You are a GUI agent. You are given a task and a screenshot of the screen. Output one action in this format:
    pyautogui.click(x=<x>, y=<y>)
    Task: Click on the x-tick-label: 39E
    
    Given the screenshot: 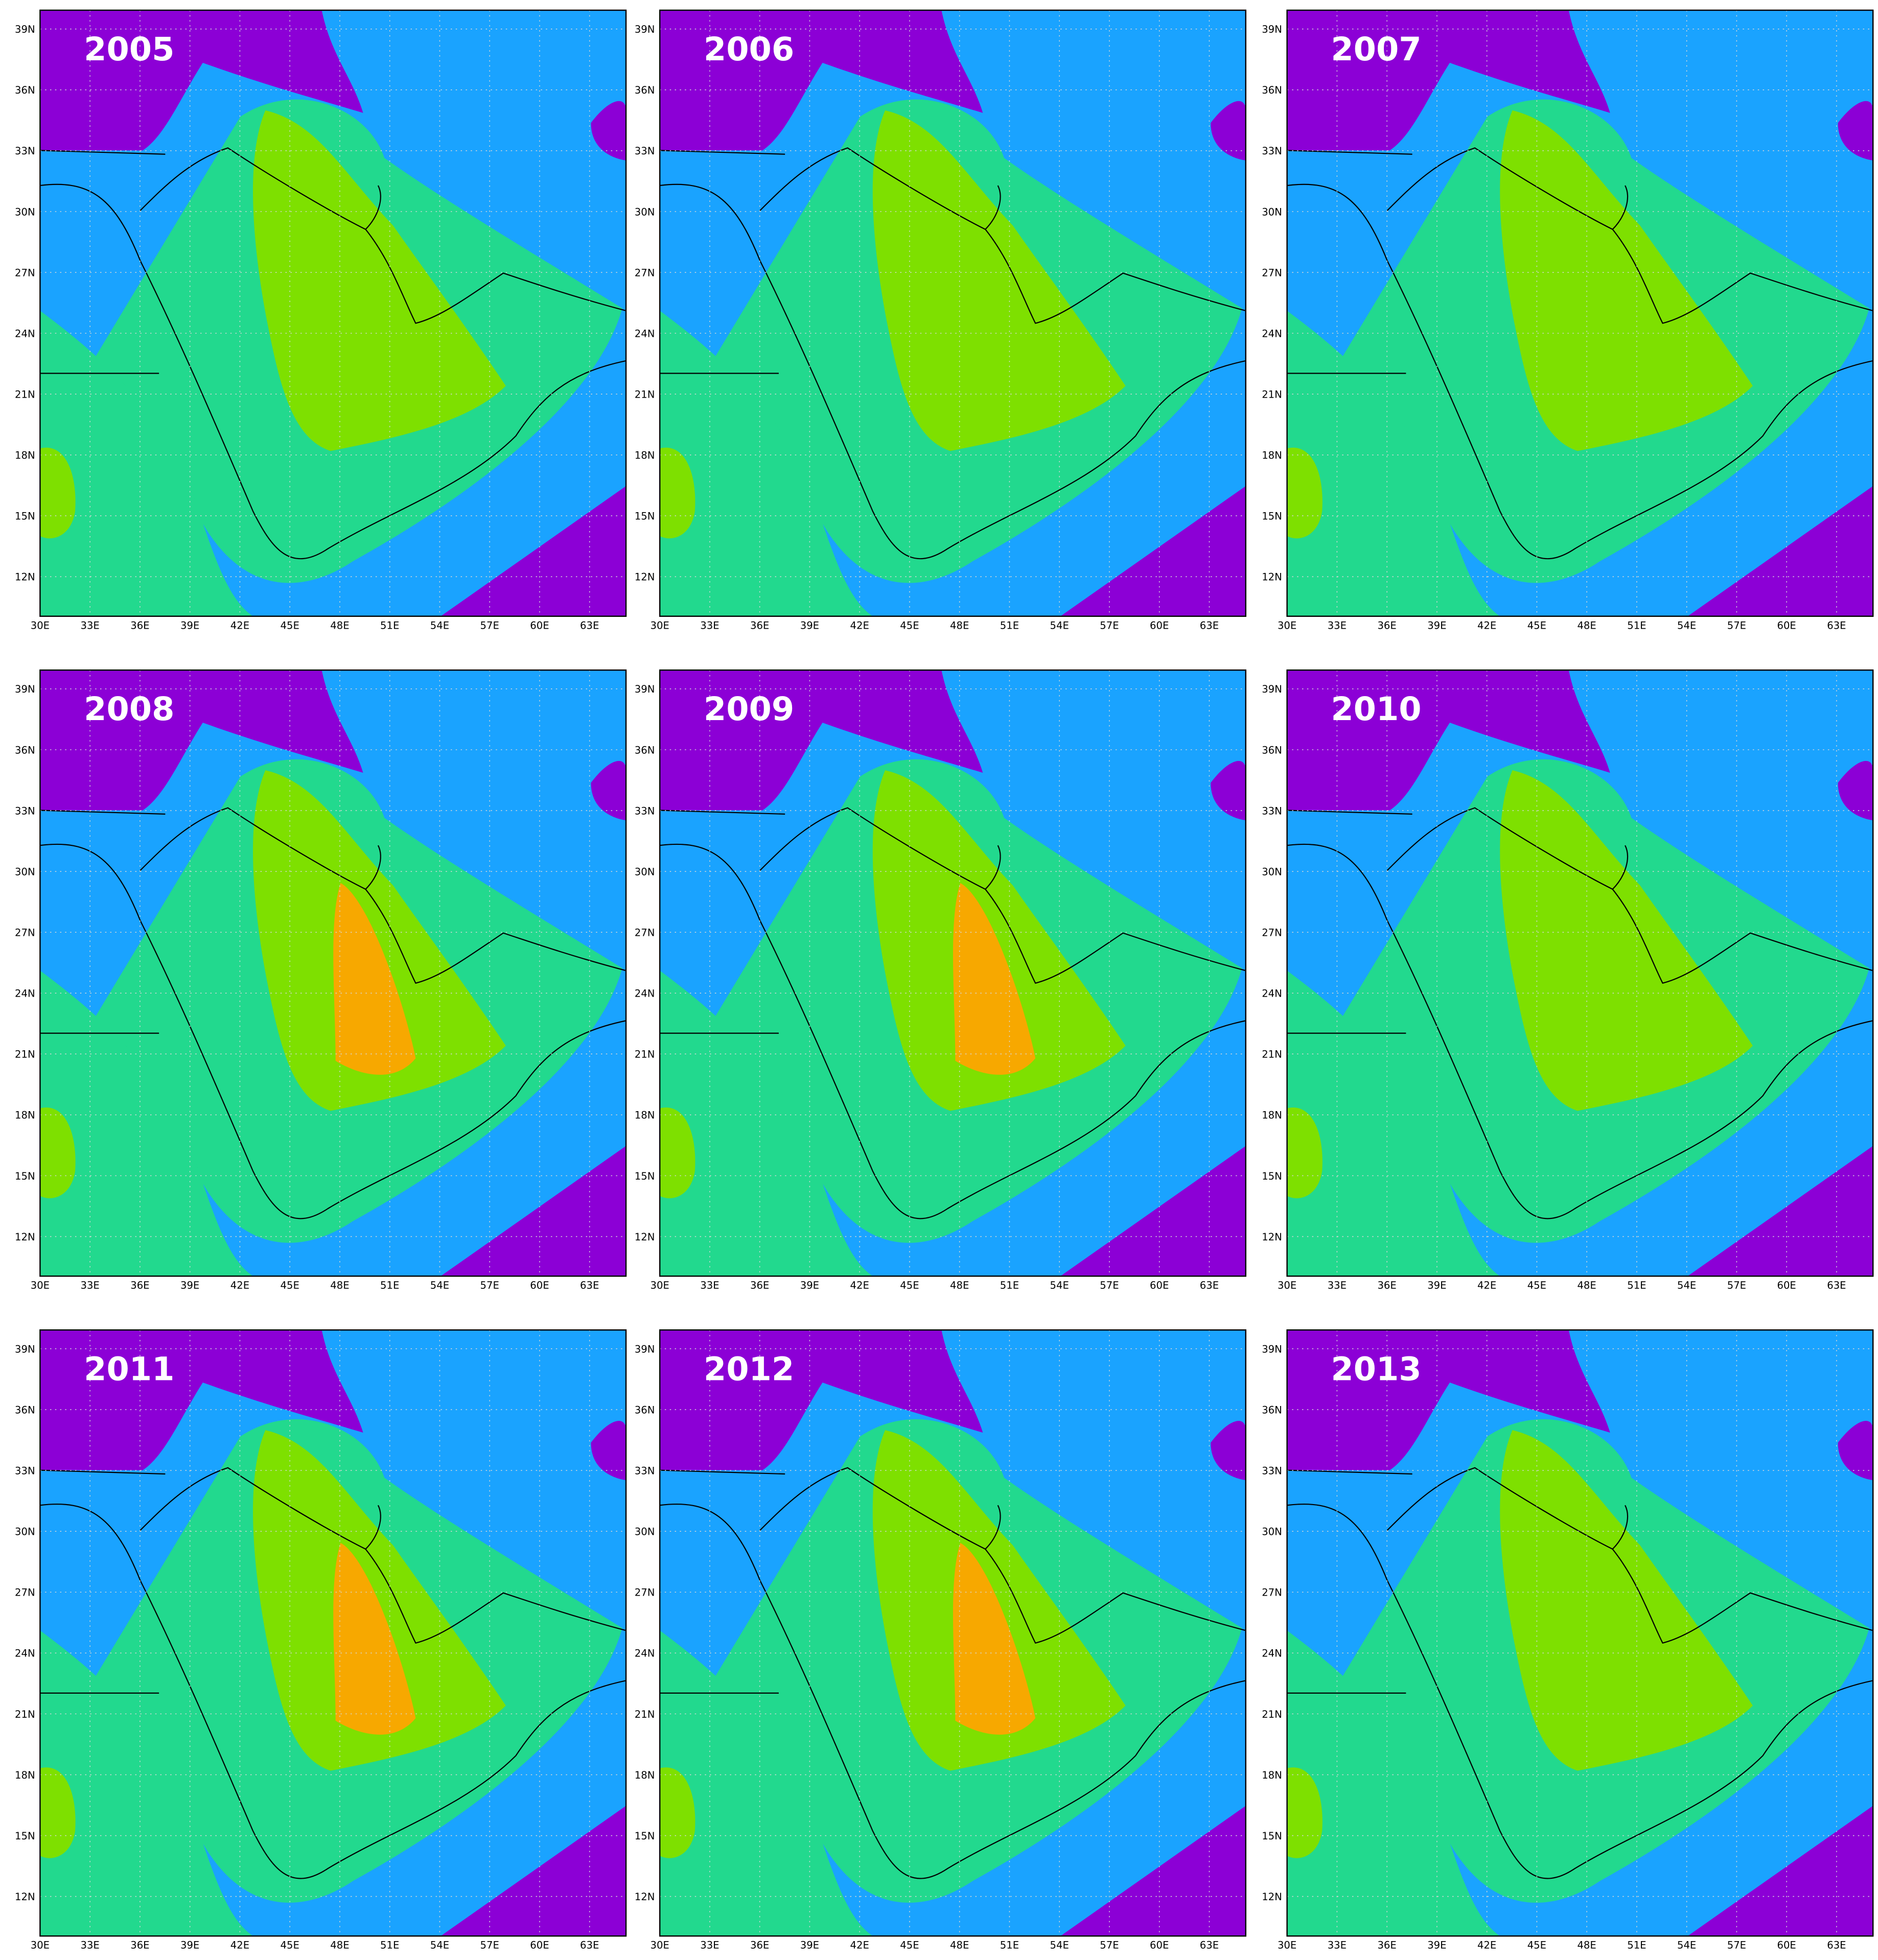 What is the action you would take?
    pyautogui.click(x=190, y=625)
    